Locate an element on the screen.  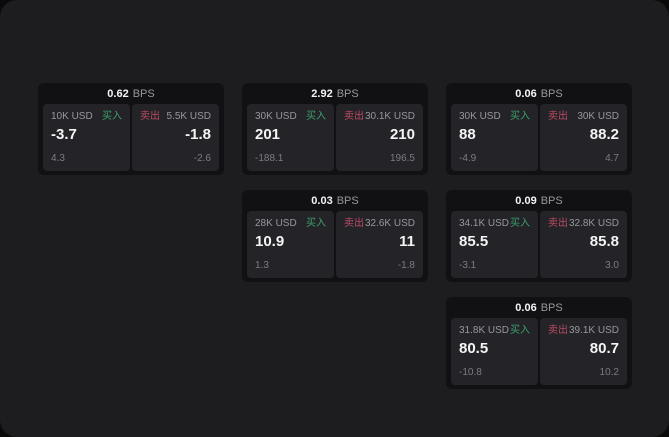
quote-card-body: 30K USD 买入 88 -4.9 卖出 30K USD 88.2 4.7 is located at coordinates (539, 139).